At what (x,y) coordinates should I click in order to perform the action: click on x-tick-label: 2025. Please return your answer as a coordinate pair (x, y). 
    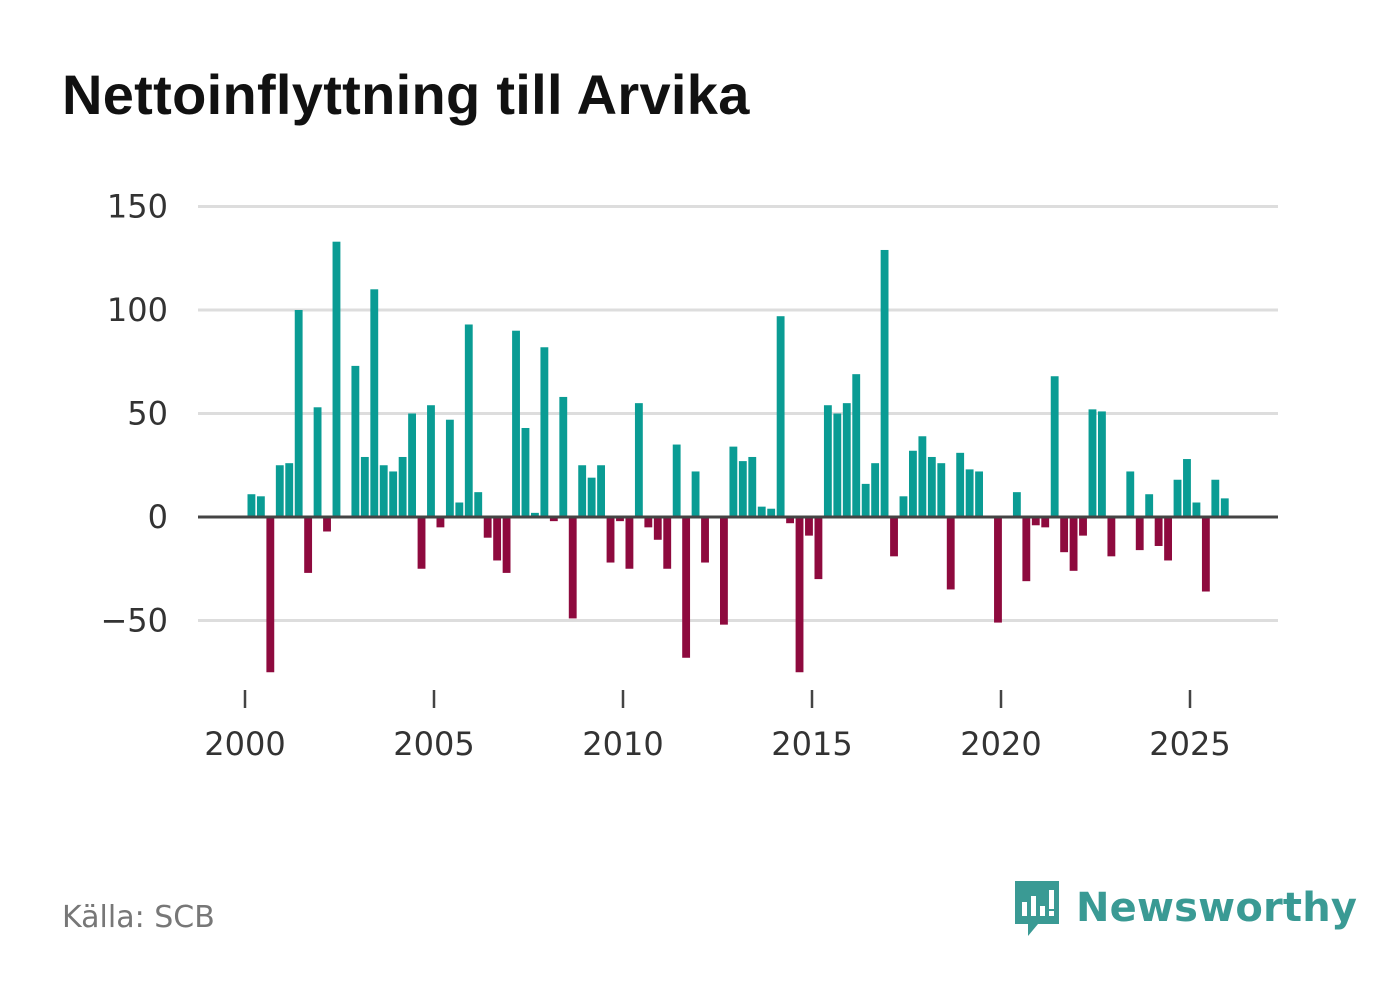
    Looking at the image, I should click on (1189, 744).